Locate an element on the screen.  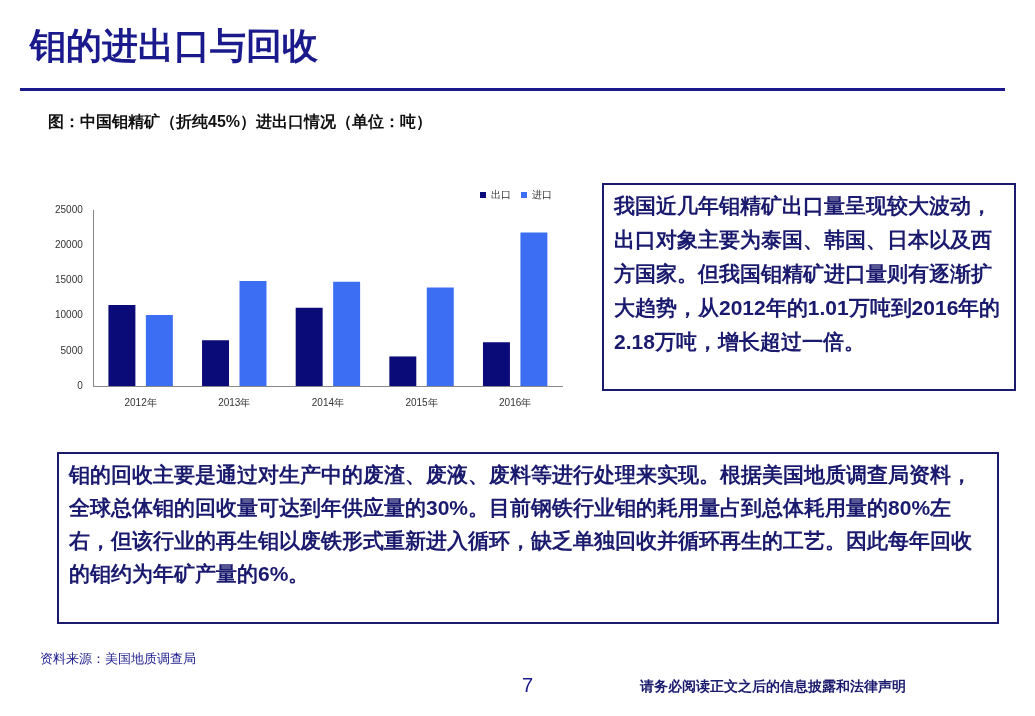
legend-label: 出口 is located at coordinates (501, 194).